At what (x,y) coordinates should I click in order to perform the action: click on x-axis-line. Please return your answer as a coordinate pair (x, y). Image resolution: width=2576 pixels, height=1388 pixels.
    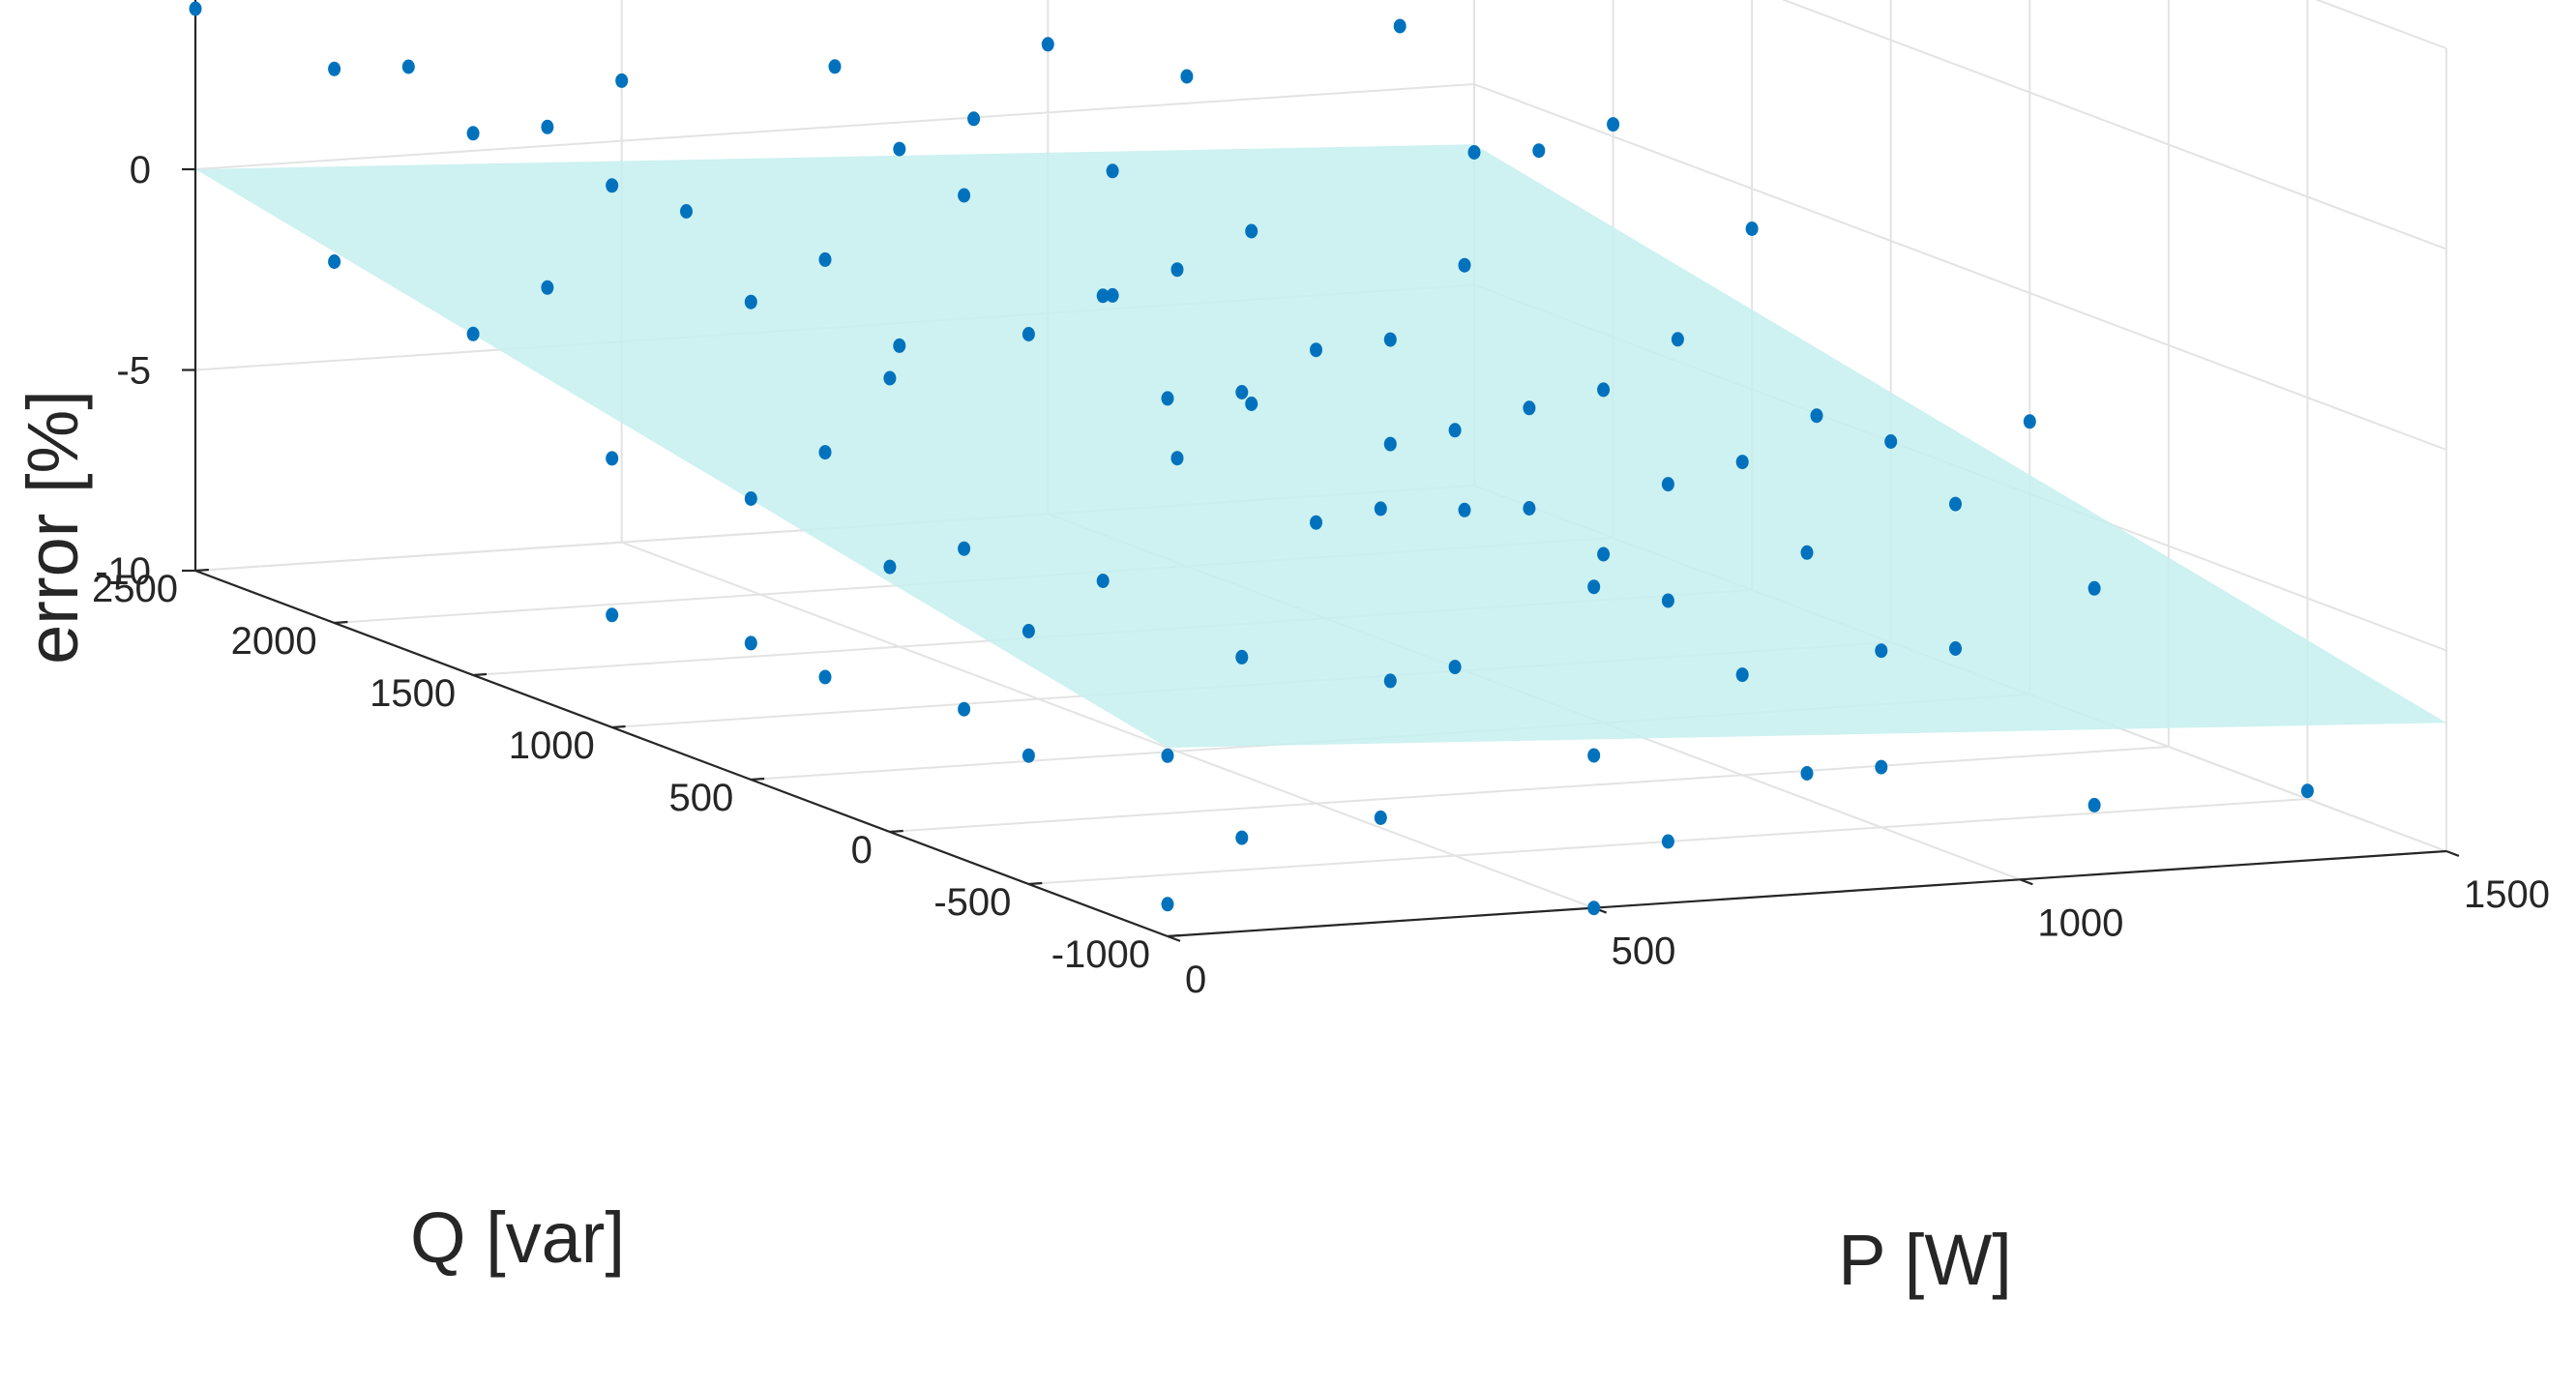
    Looking at the image, I should click on (1807, 893).